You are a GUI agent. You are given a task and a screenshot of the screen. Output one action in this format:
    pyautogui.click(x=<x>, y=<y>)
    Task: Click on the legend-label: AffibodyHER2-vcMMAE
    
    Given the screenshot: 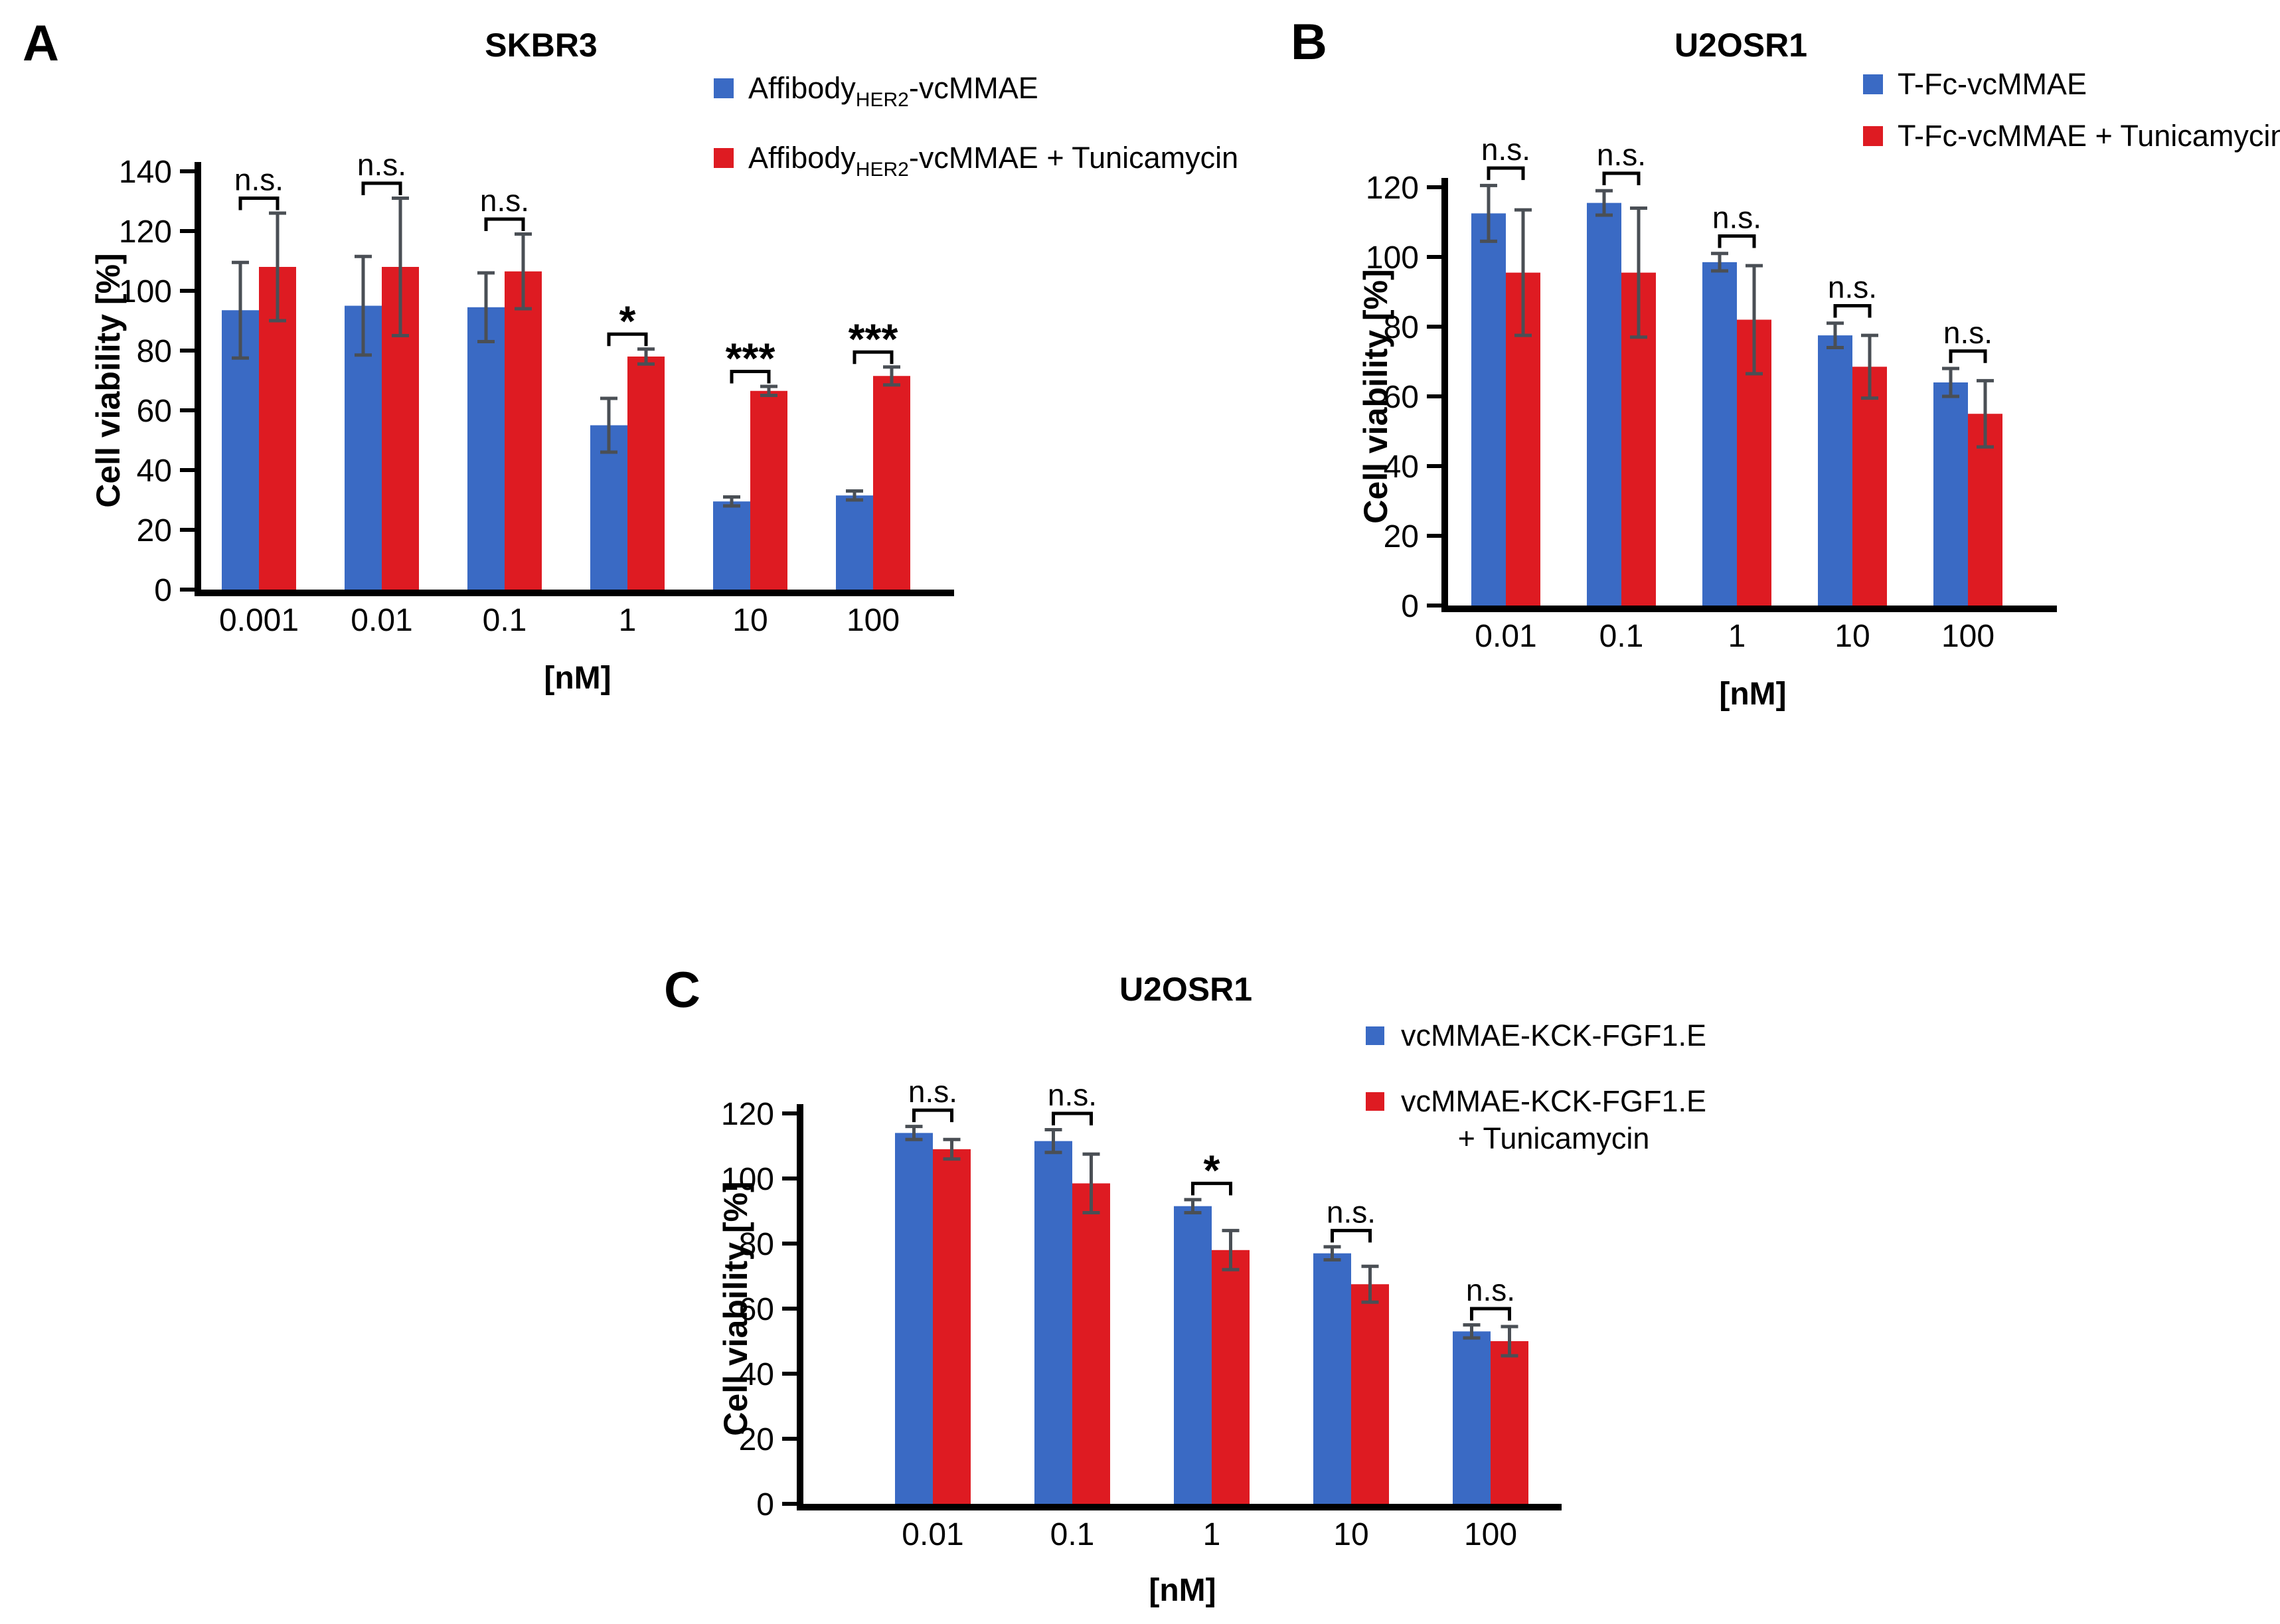 What is the action you would take?
    pyautogui.click(x=893, y=94)
    